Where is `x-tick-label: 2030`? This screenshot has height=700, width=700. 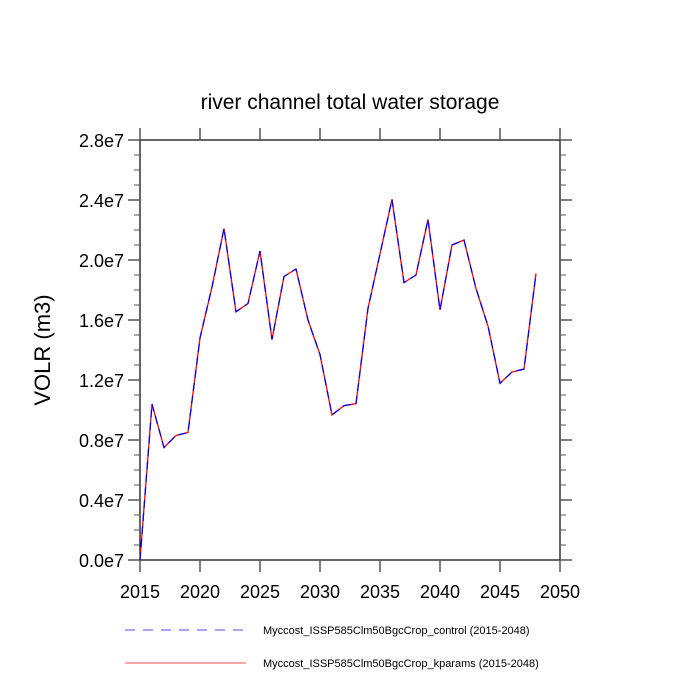 x-tick-label: 2030 is located at coordinates (320, 592).